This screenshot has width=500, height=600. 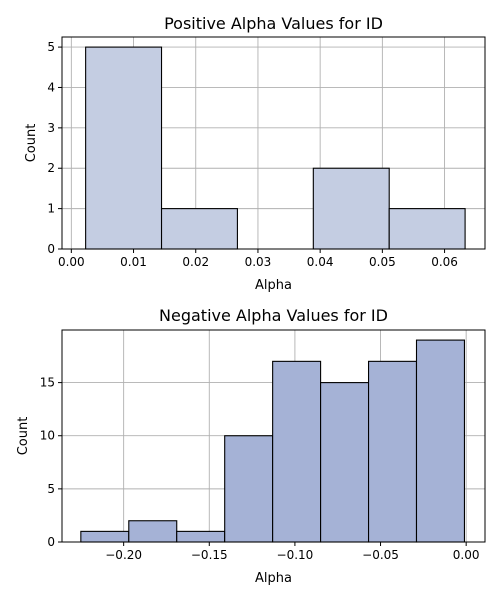 I want to click on y-tick-label-negative: 10, so click(x=47, y=436).